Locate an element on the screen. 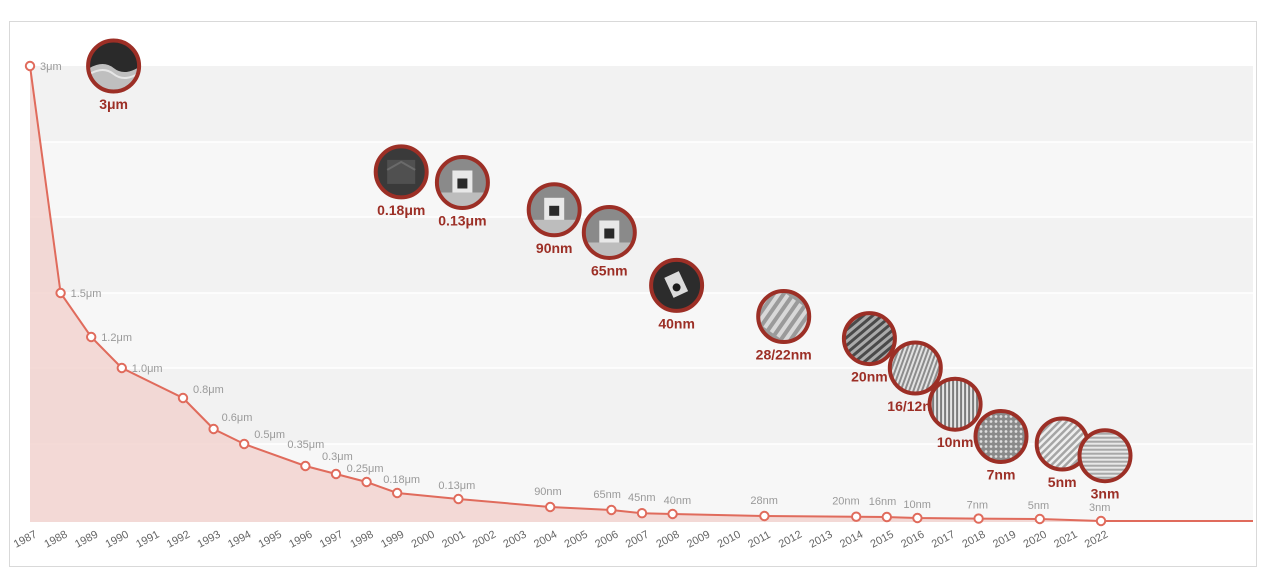 This screenshot has height=584, width=1268. process-node: 0.18μm is located at coordinates (401, 181).